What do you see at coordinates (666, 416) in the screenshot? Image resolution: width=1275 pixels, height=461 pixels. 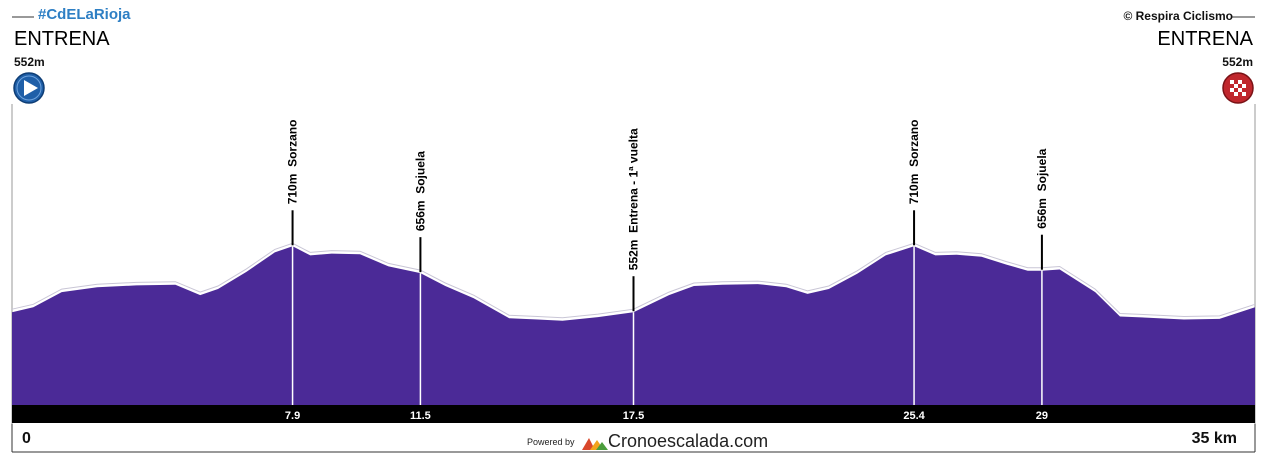 I see `km-labels: 7.9 11.5 17.5 25.4 29` at bounding box center [666, 416].